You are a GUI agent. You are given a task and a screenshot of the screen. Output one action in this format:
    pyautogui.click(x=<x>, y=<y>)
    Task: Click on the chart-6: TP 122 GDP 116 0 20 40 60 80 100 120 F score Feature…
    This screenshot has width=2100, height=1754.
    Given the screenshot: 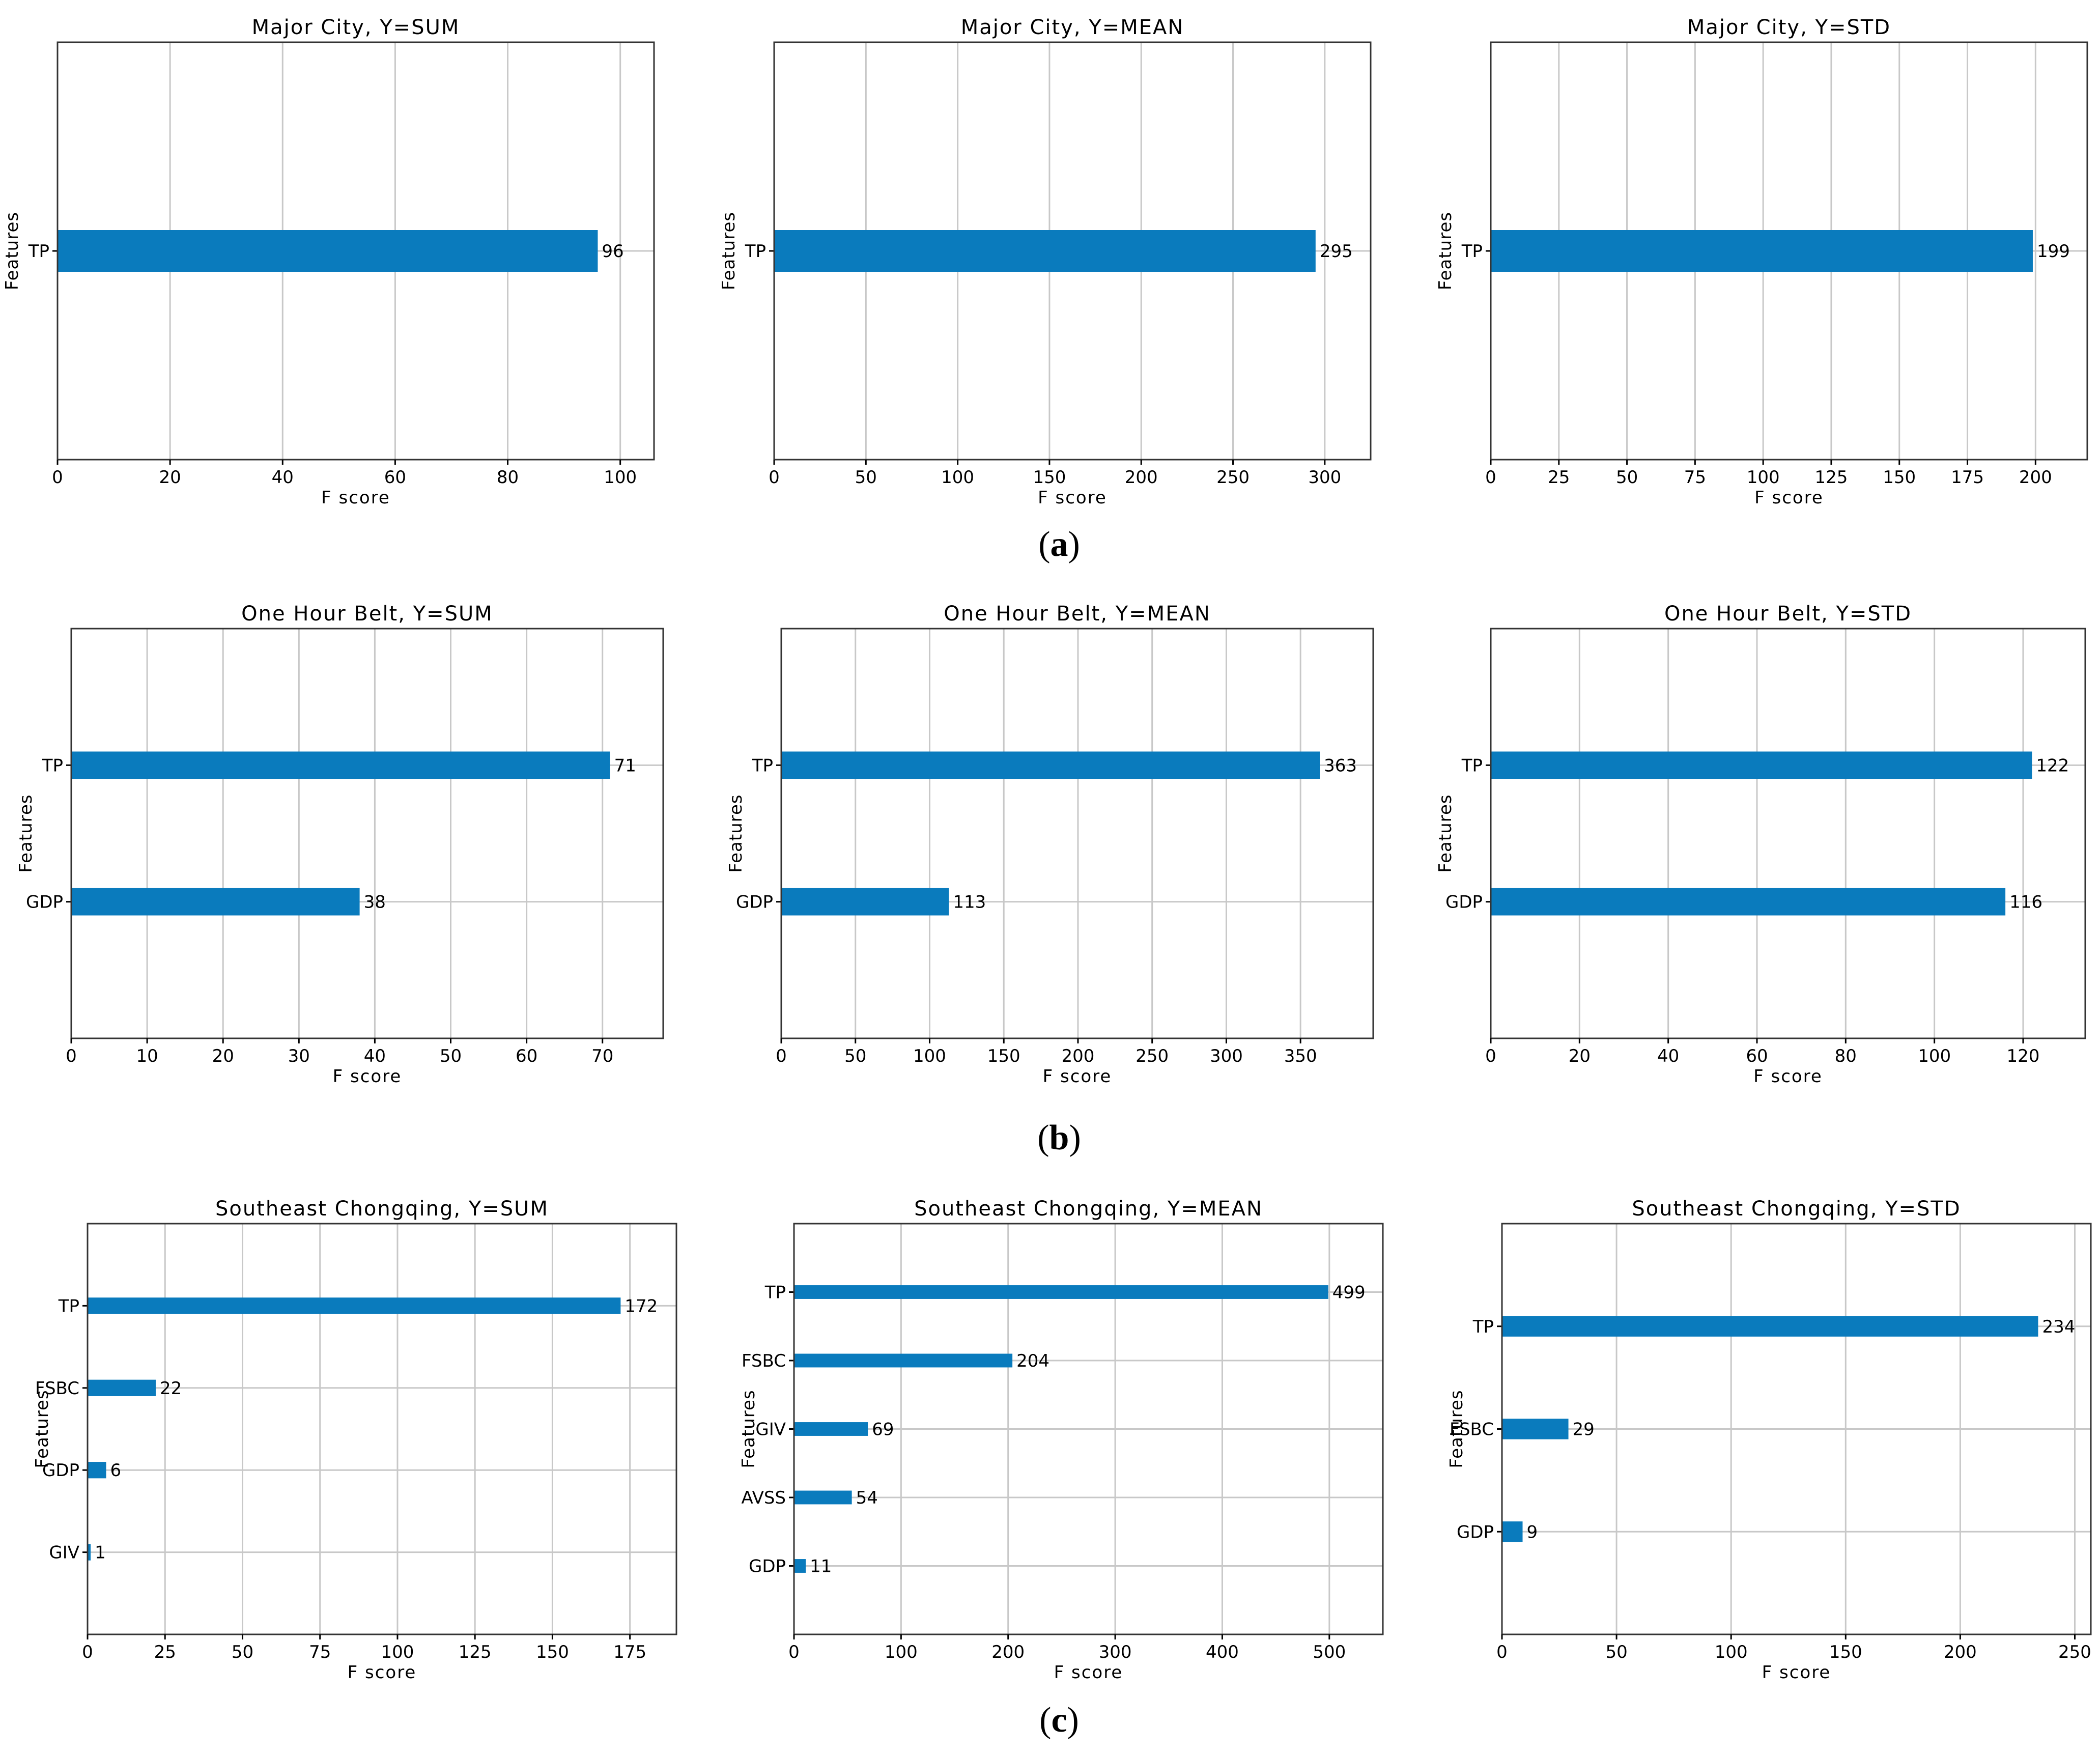 What is the action you would take?
    pyautogui.click(x=1760, y=844)
    